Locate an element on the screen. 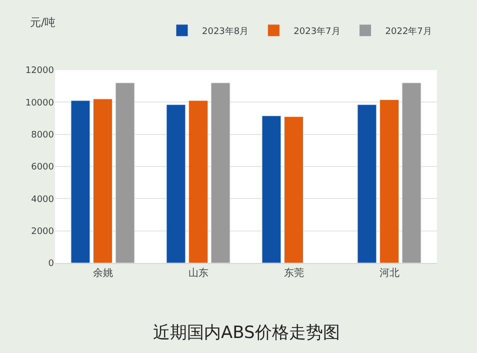  y-axis-title: 元/吨 is located at coordinates (43, 22).